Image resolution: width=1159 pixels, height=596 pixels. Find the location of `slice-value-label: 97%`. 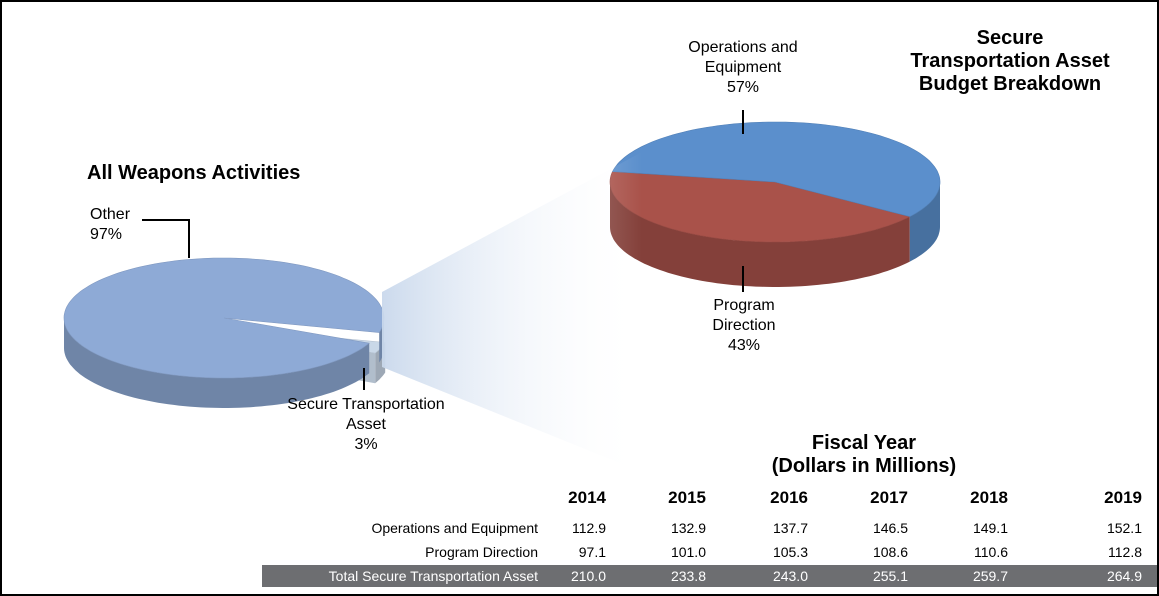

slice-value-label: 97% is located at coordinates (106, 234).